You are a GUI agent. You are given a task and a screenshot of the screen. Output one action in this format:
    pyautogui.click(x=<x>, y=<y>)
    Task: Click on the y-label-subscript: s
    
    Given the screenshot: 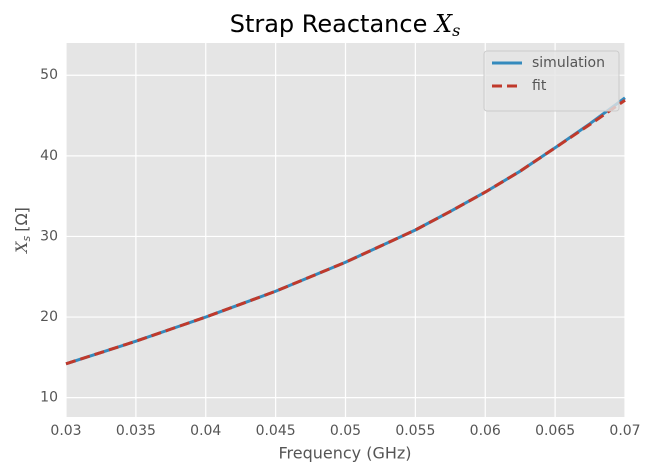 What is the action you would take?
    pyautogui.click(x=26, y=239)
    